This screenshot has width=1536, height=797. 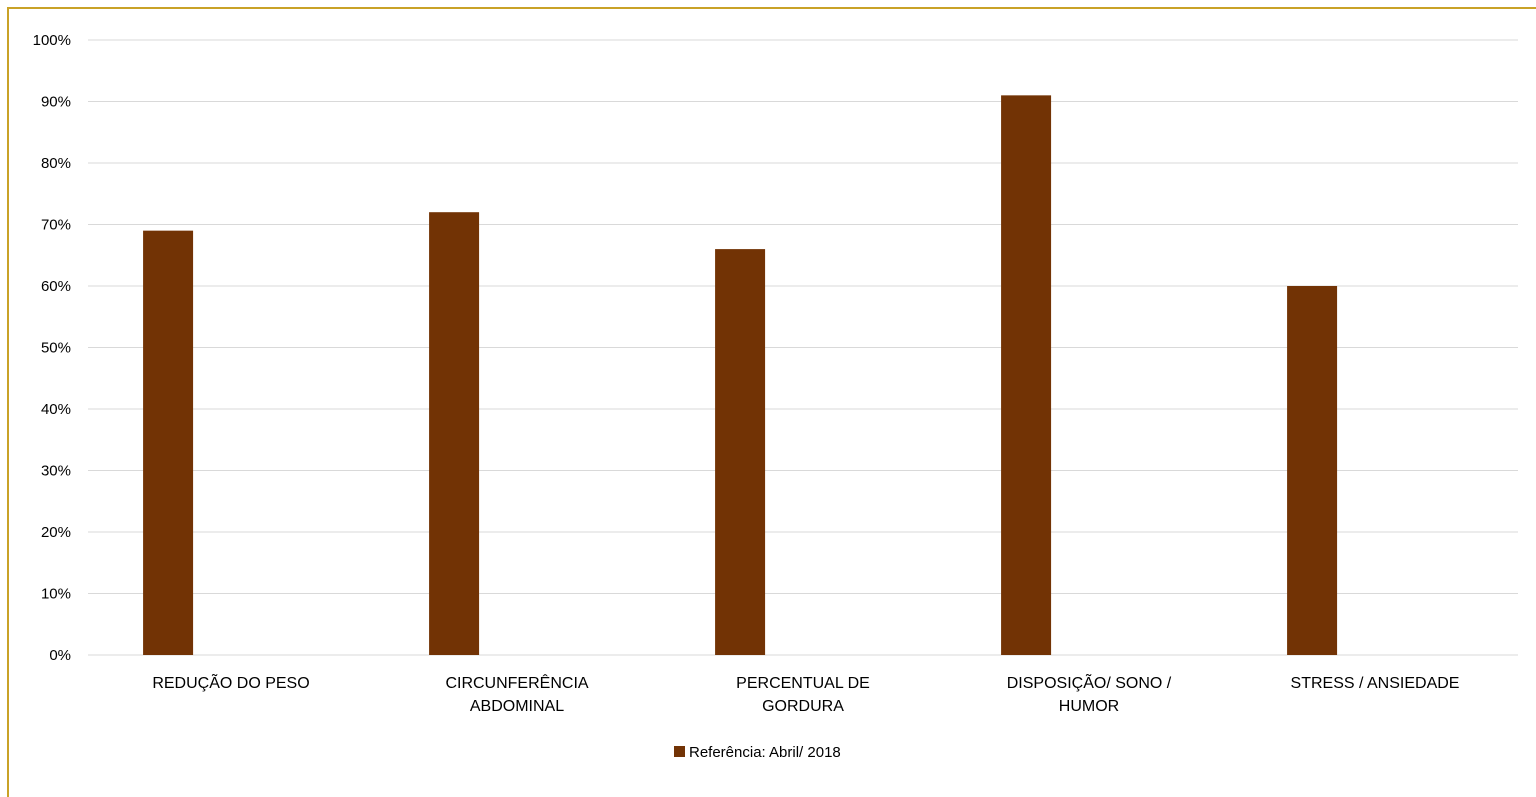 I want to click on y-tick-label: 60%, so click(x=56, y=286).